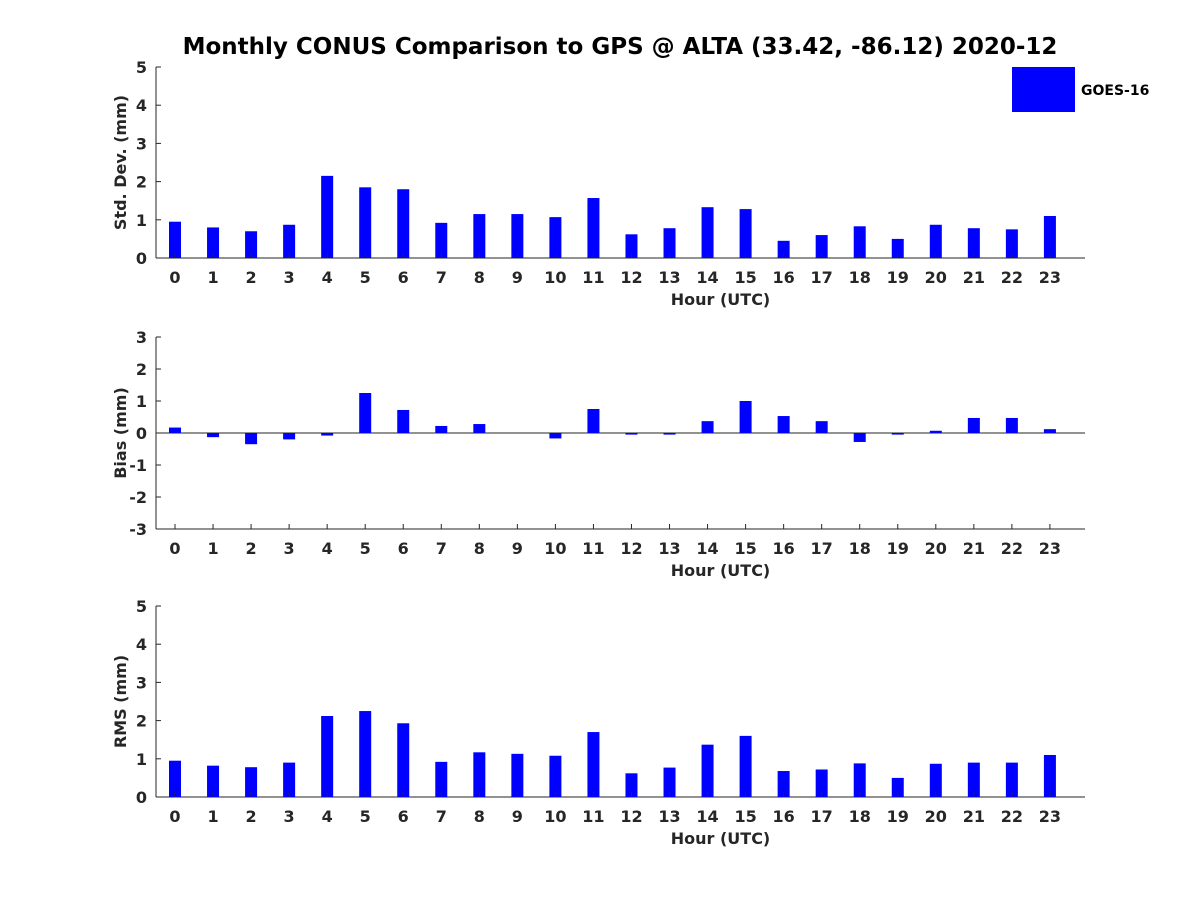 The width and height of the screenshot is (1200, 900). What do you see at coordinates (141, 759) in the screenshot?
I see `rms-y-tick-label: 1` at bounding box center [141, 759].